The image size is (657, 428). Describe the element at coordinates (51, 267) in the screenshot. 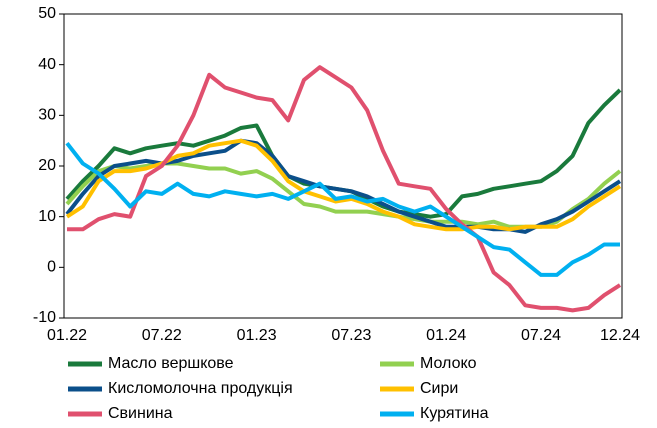

I see `y-tick-label: 0` at that location.